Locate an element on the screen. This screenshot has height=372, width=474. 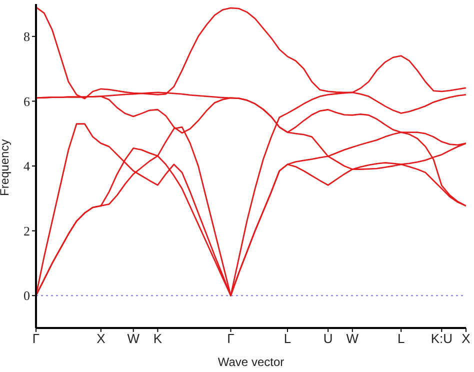
x-tick-label: K:U is located at coordinates (441, 338).